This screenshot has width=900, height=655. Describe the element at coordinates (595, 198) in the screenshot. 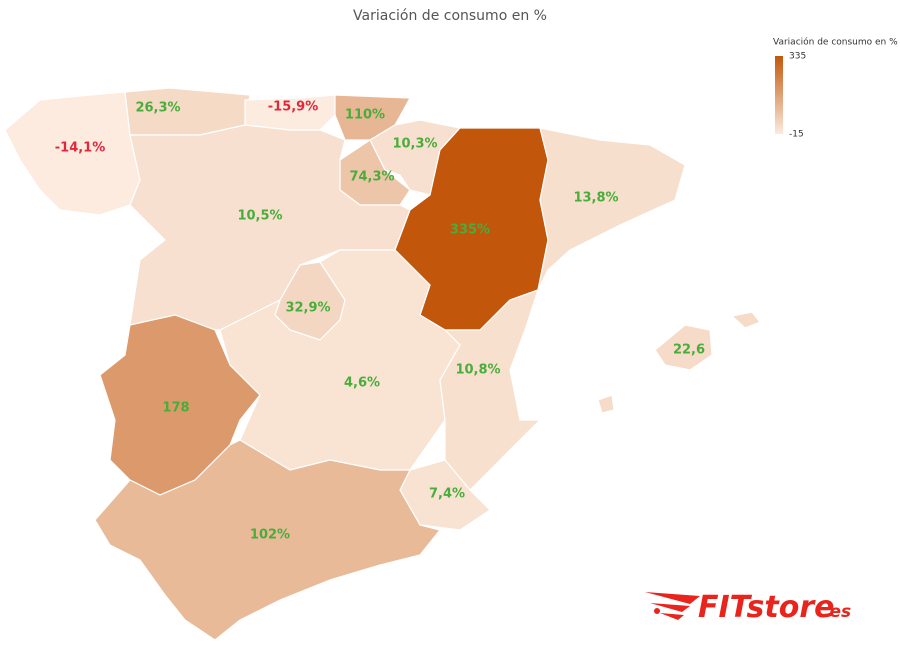

I see `region-label: 13,8%` at that location.